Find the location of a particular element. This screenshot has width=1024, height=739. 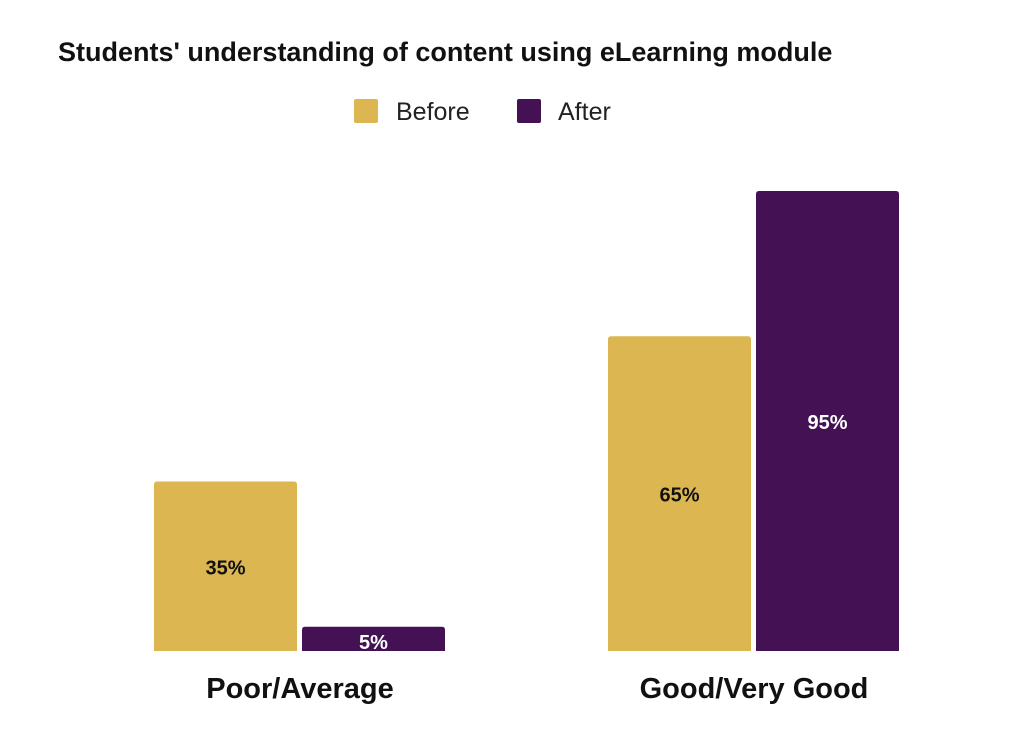

x-axis-ticks: Poor/Average Good/Very Good is located at coordinates (537, 689).